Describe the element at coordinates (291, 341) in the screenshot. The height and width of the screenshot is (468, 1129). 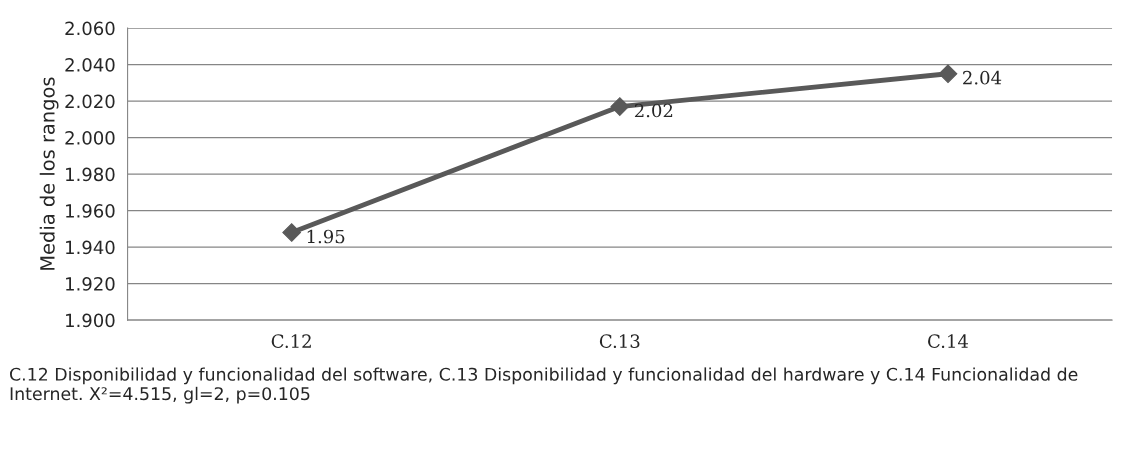
I see `x-tick-label: C.12` at that location.